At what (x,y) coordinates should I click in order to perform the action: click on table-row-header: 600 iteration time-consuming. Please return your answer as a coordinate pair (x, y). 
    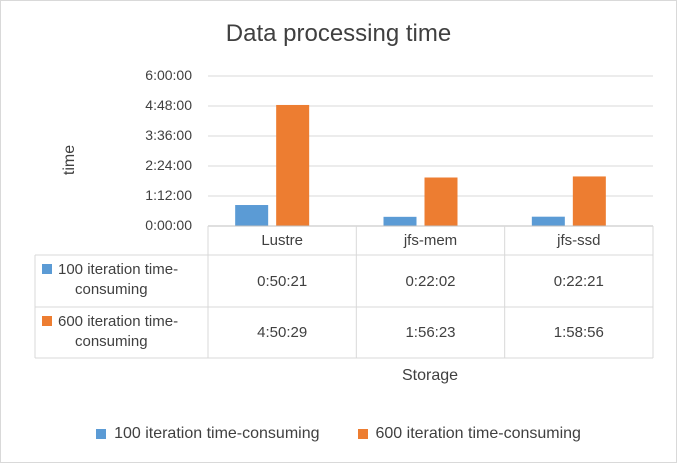
    Looking at the image, I should click on (124, 332).